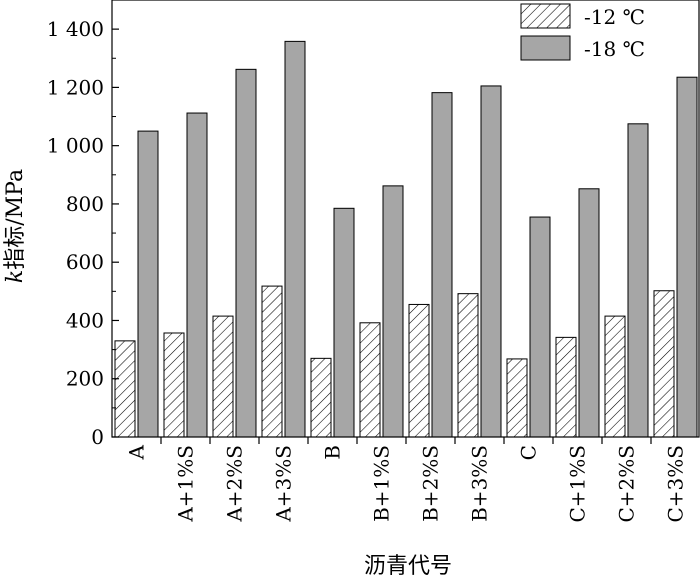 Image resolution: width=700 pixels, height=581 pixels. I want to click on x-tick-label: B+3%S, so click(480, 483).